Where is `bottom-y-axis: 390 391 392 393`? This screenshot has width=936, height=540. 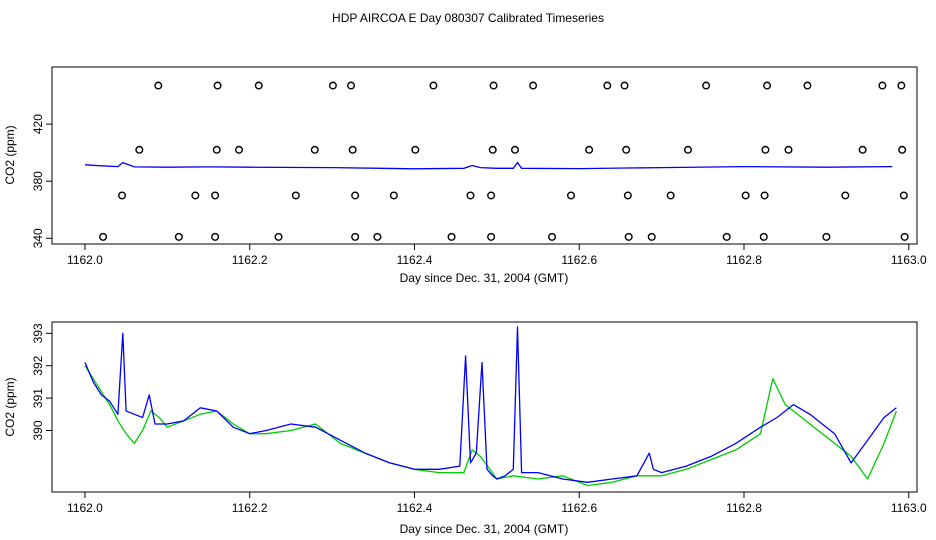 bottom-y-axis: 390 391 392 393 is located at coordinates (42, 381).